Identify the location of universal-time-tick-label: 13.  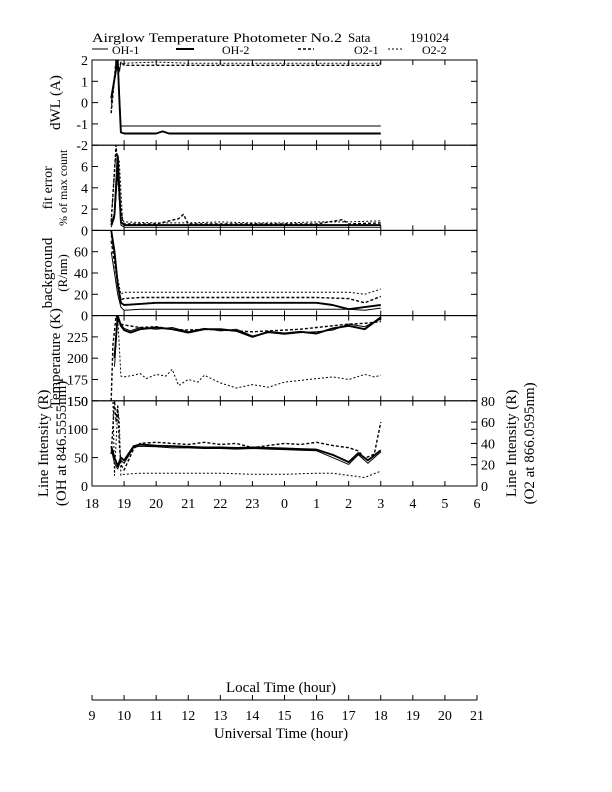
(220, 716).